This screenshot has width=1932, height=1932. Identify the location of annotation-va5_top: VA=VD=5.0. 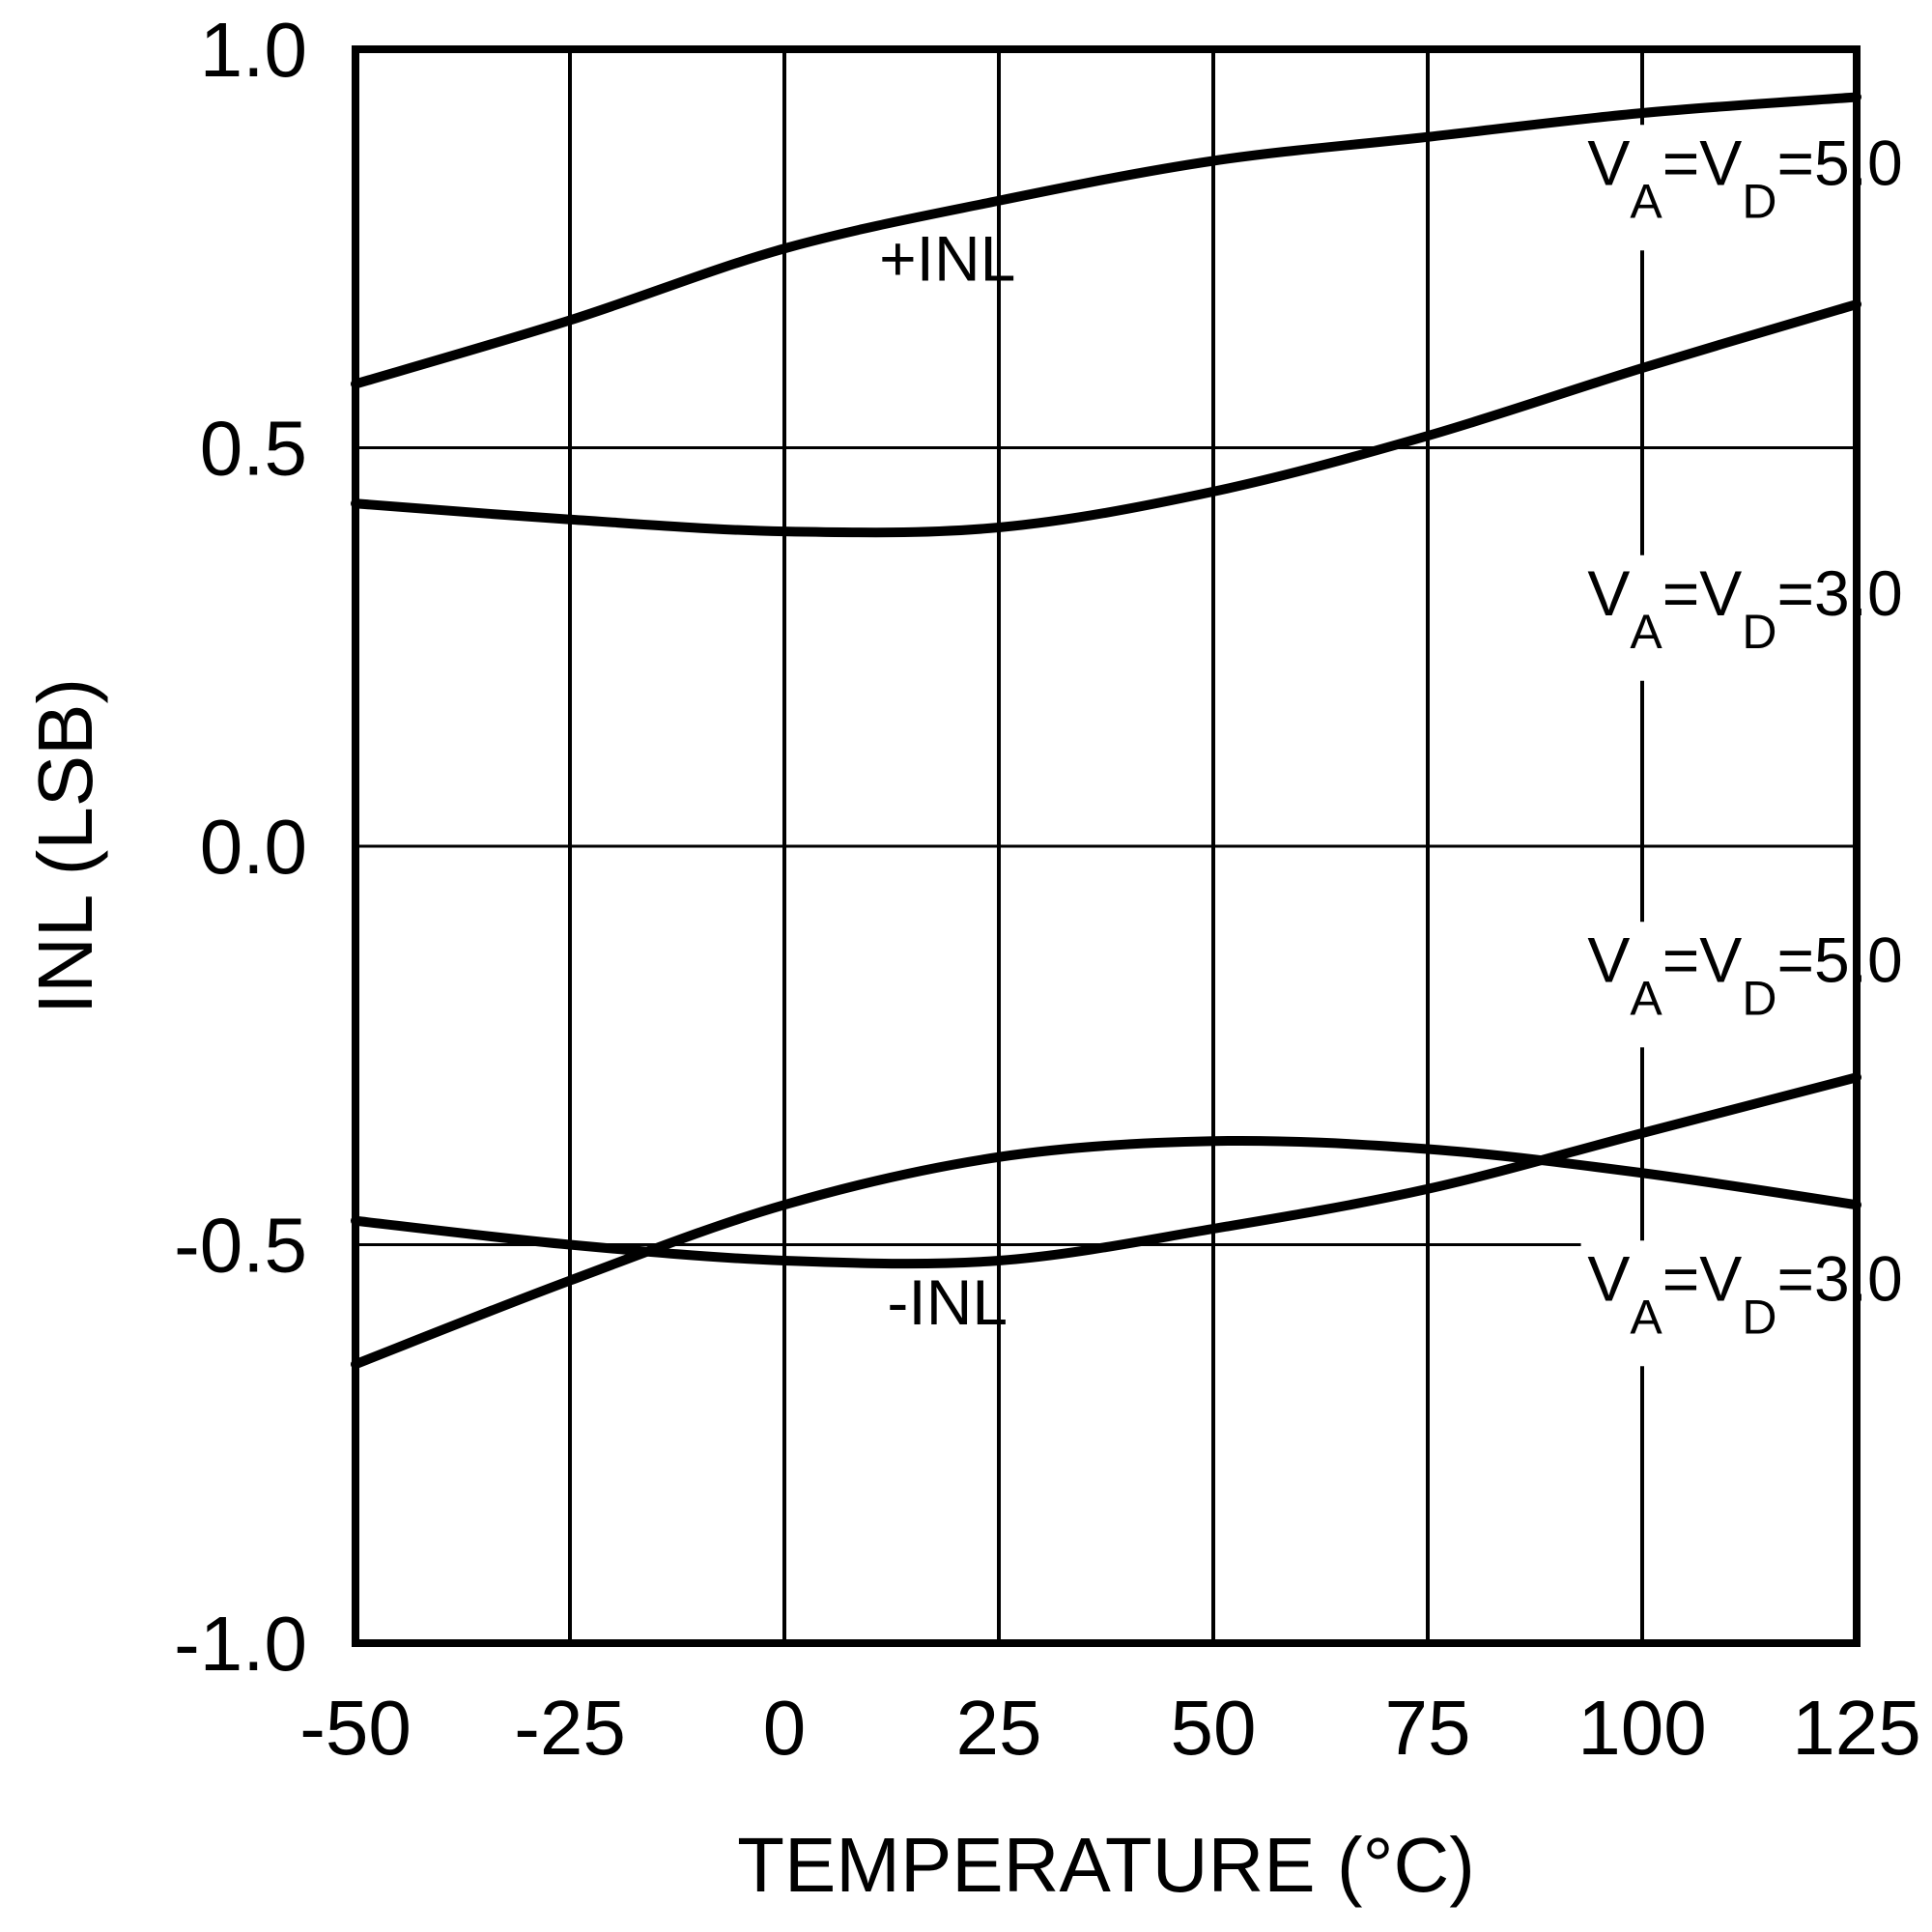
(1744, 177).